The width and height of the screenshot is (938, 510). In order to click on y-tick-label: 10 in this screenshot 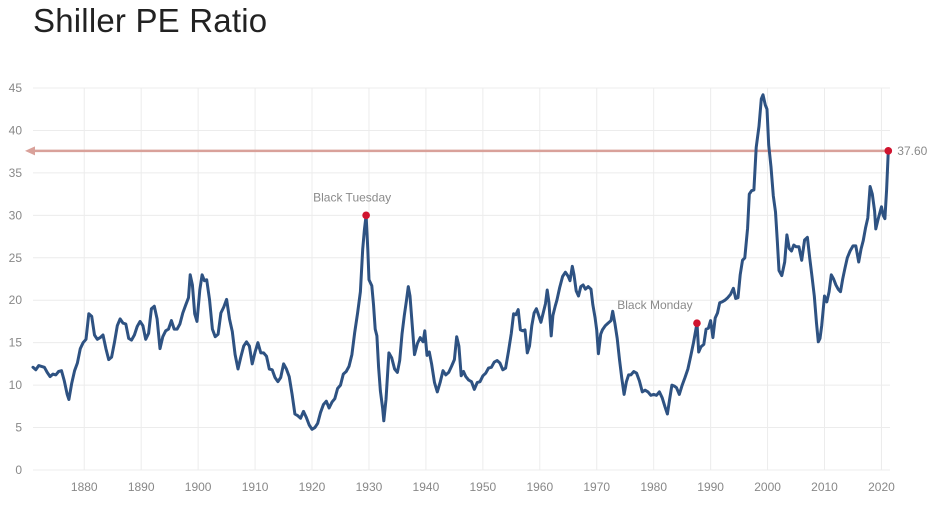, I will do `click(16, 385)`.